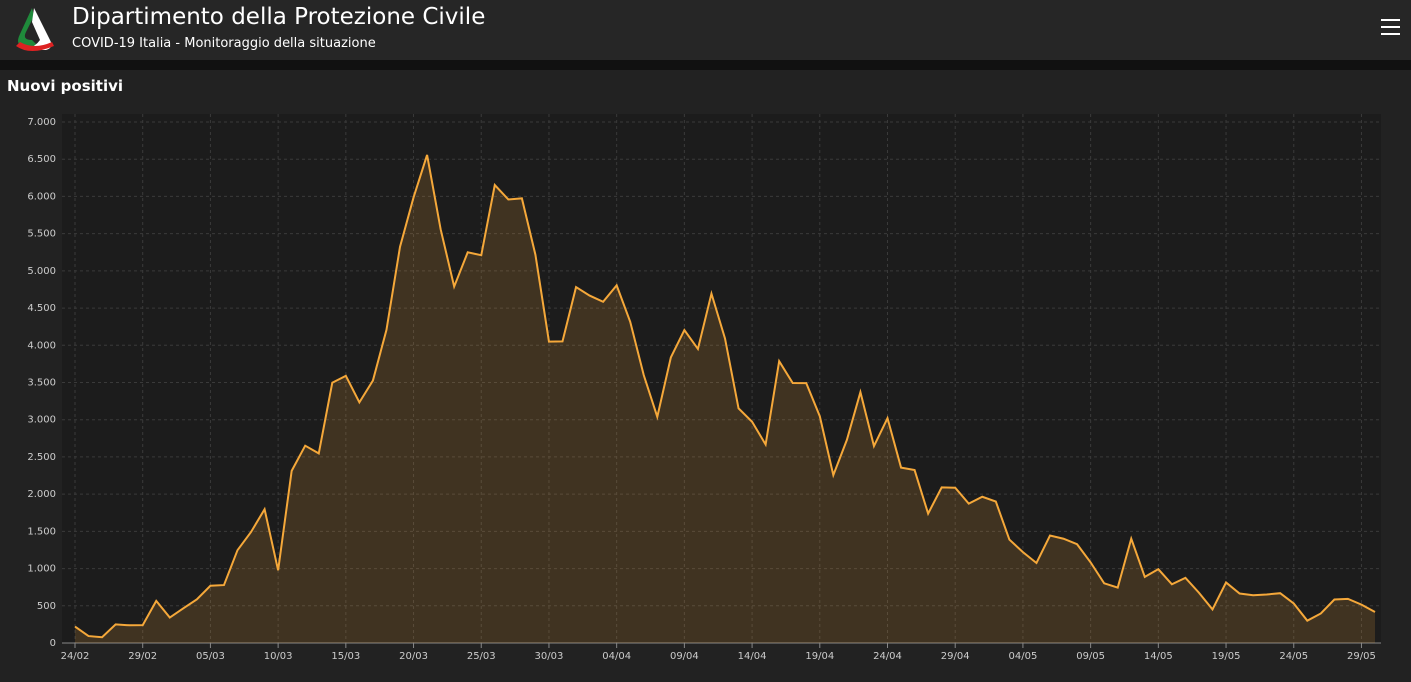 This screenshot has height=682, width=1411. What do you see at coordinates (41, 494) in the screenshot?
I see `y-tick-label: 2.000` at bounding box center [41, 494].